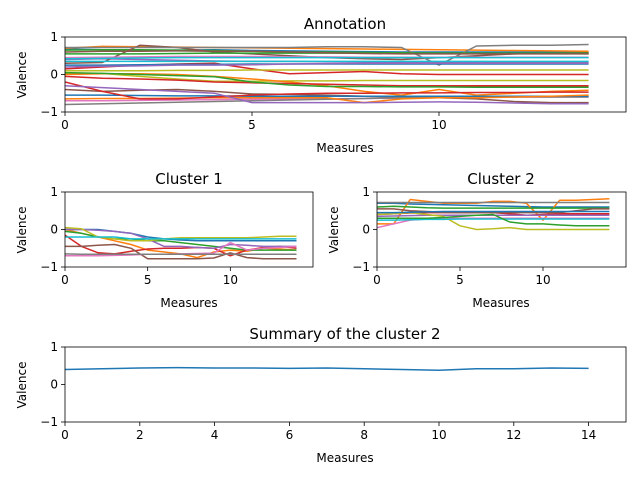 The width and height of the screenshot is (640, 480). Describe the element at coordinates (65, 435) in the screenshot. I see `summary-xtick-label: 0` at that location.